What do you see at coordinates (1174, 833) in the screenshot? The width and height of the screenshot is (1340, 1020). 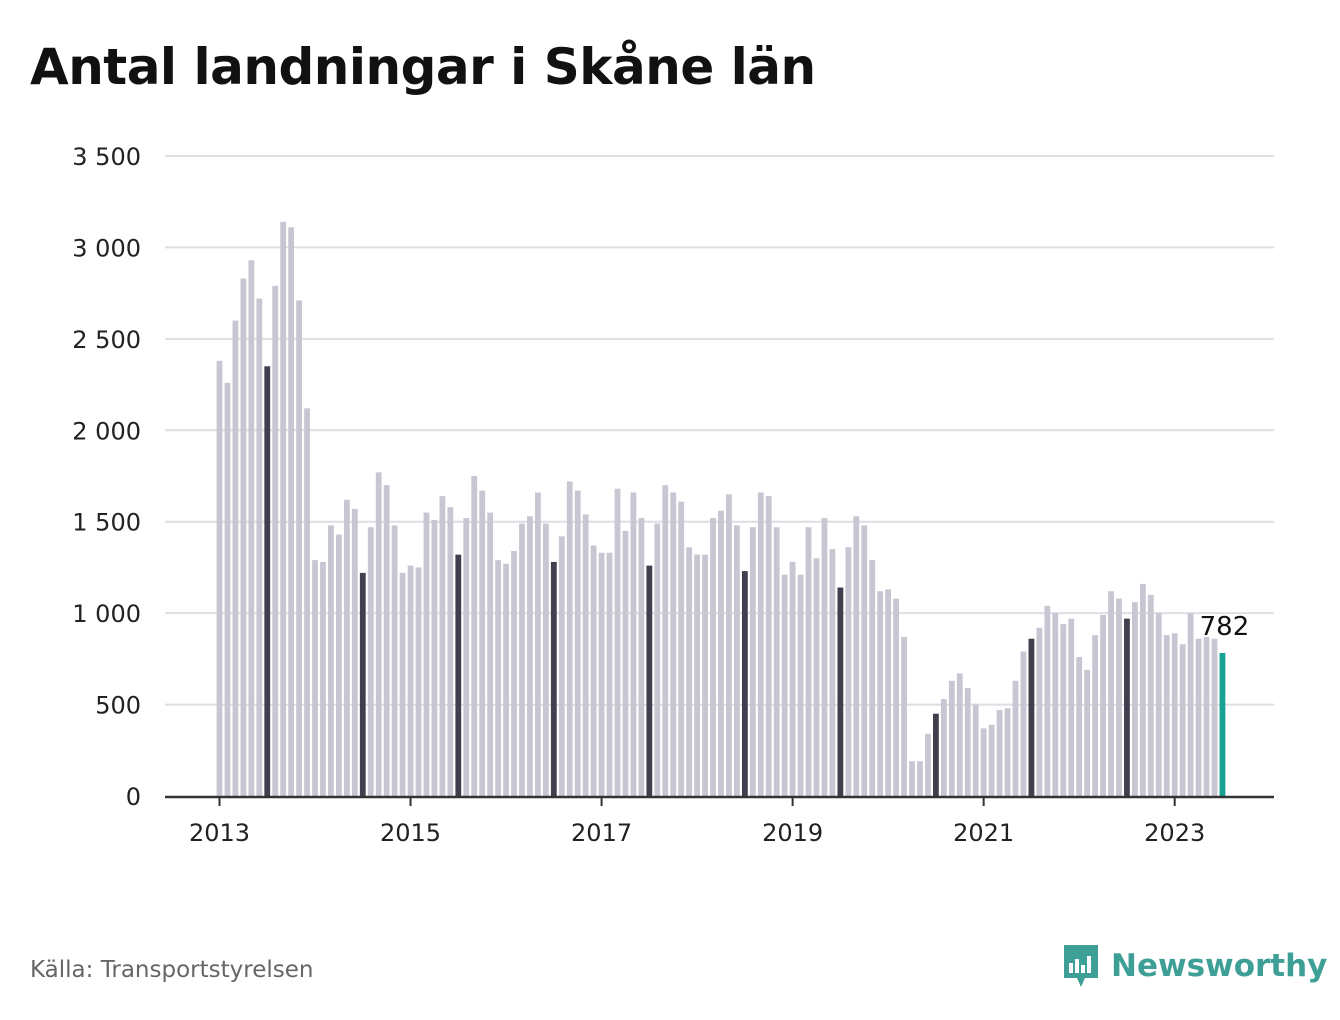 I see `x-tick-label: 2023` at bounding box center [1174, 833].